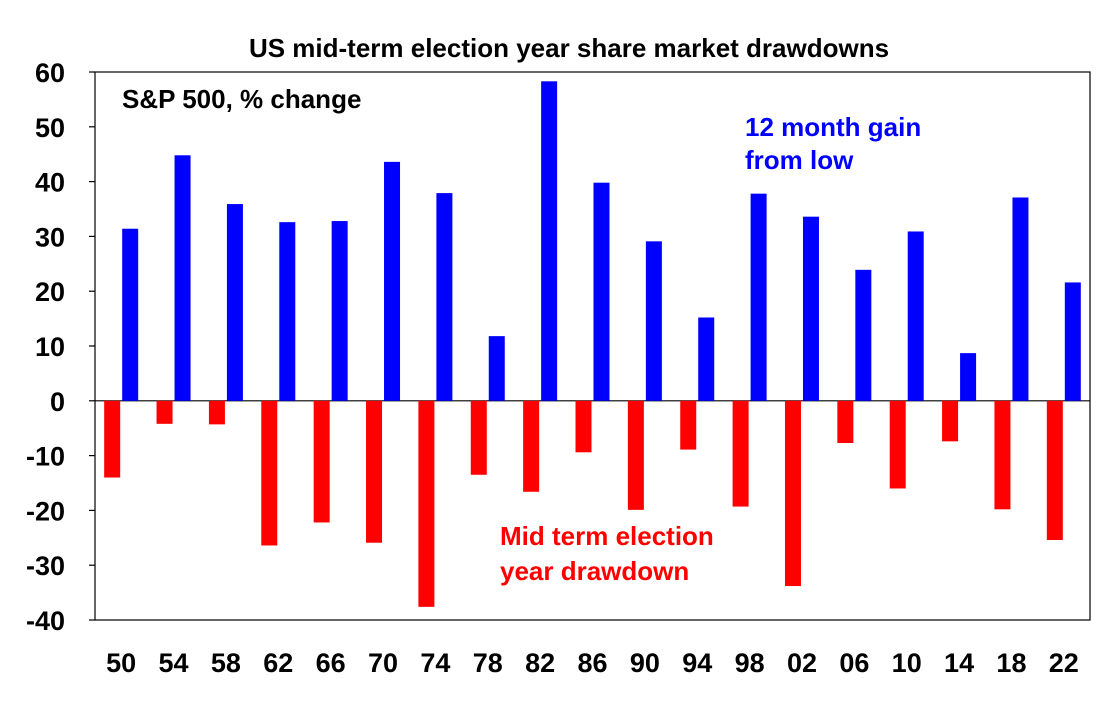 The height and width of the screenshot is (715, 1119). Describe the element at coordinates (50, 347) in the screenshot. I see `y-tick-label: 10` at that location.